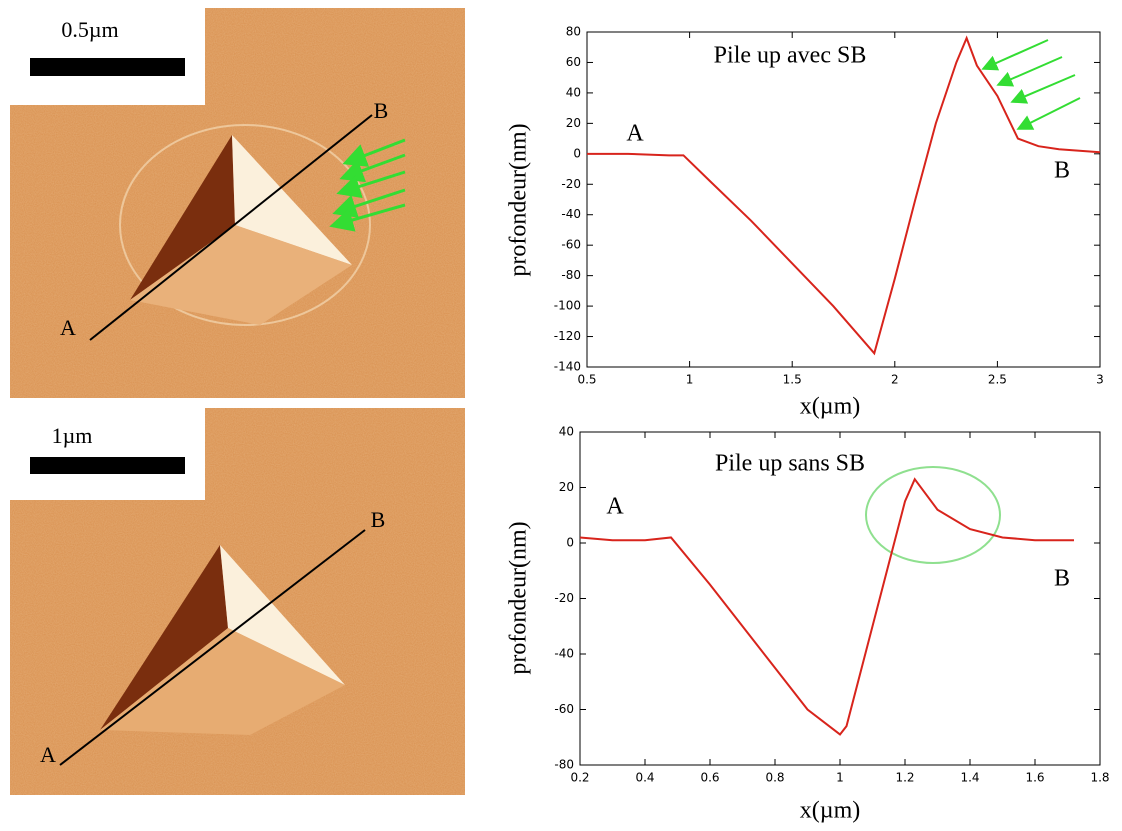 This screenshot has width=1122, height=831. Describe the element at coordinates (895, 380) in the screenshot. I see `x-tick-label: 2` at that location.